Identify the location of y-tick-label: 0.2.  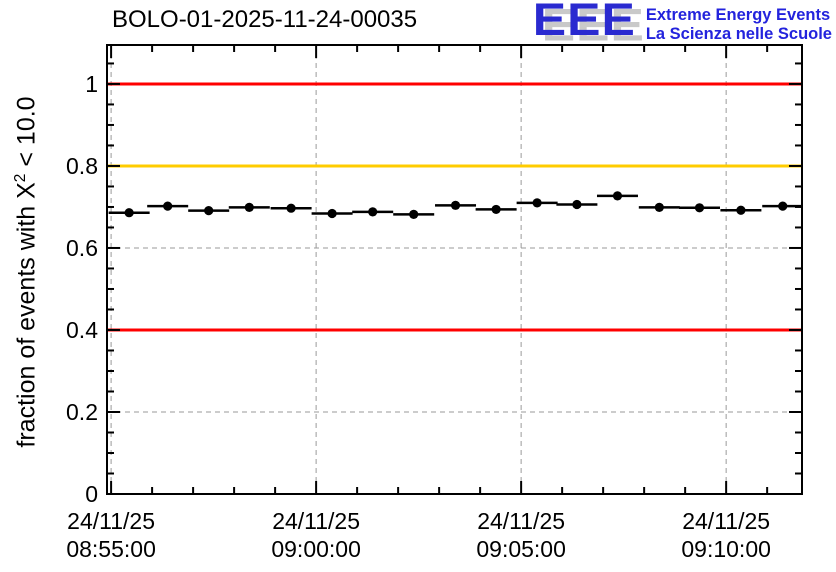
(82, 412).